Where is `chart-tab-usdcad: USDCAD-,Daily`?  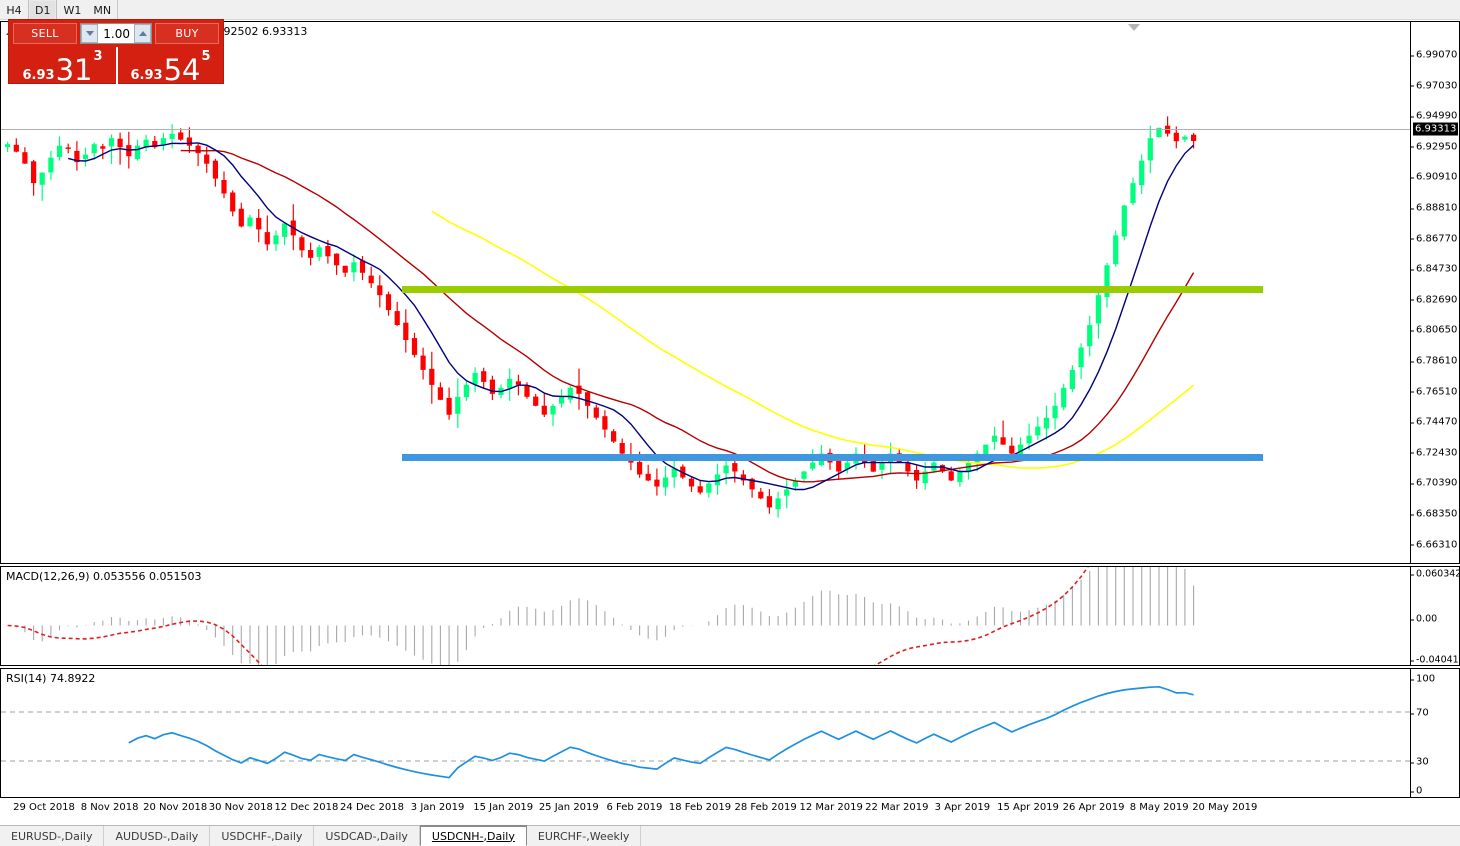
chart-tab-usdcad: USDCAD-,Daily is located at coordinates (367, 836).